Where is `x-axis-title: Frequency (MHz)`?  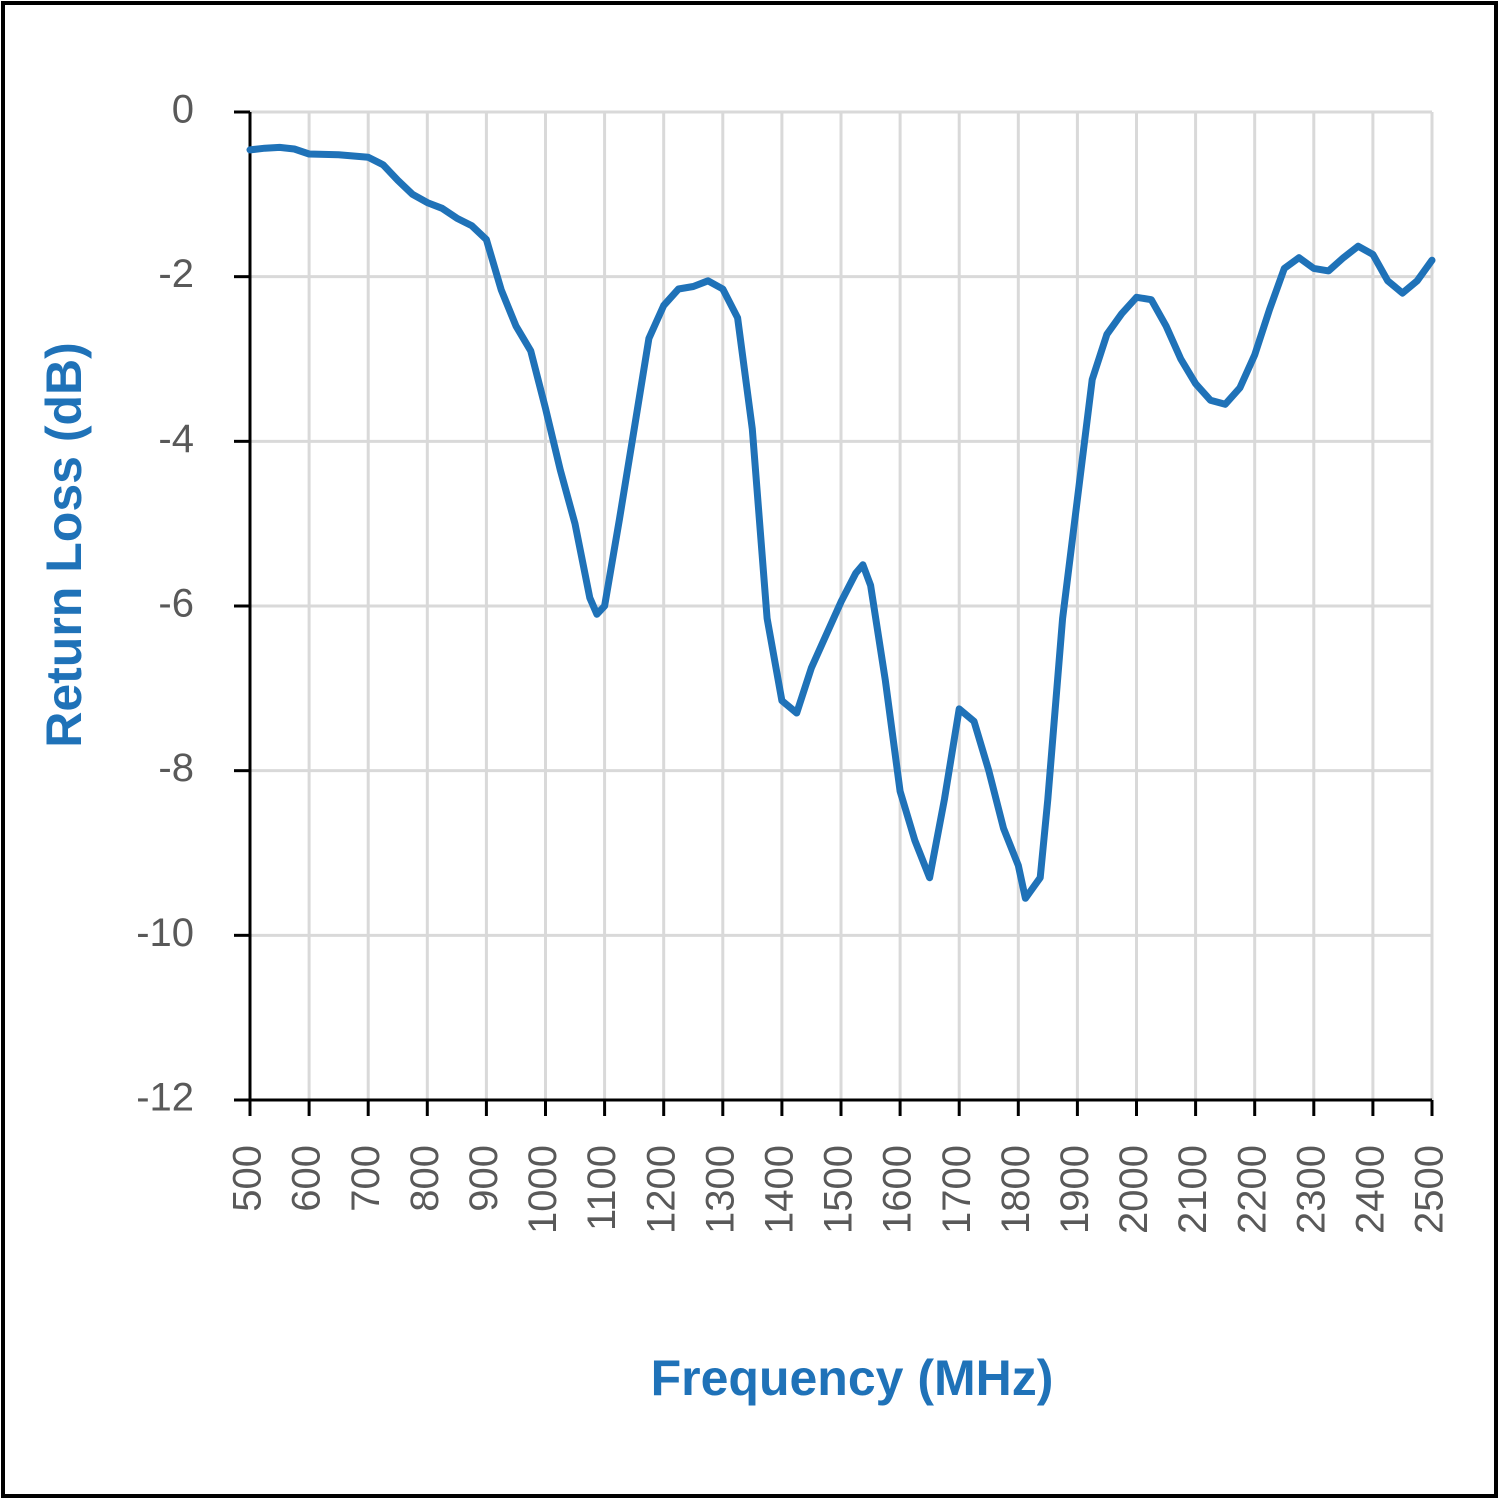 x-axis-title: Frequency (MHz) is located at coordinates (852, 1378).